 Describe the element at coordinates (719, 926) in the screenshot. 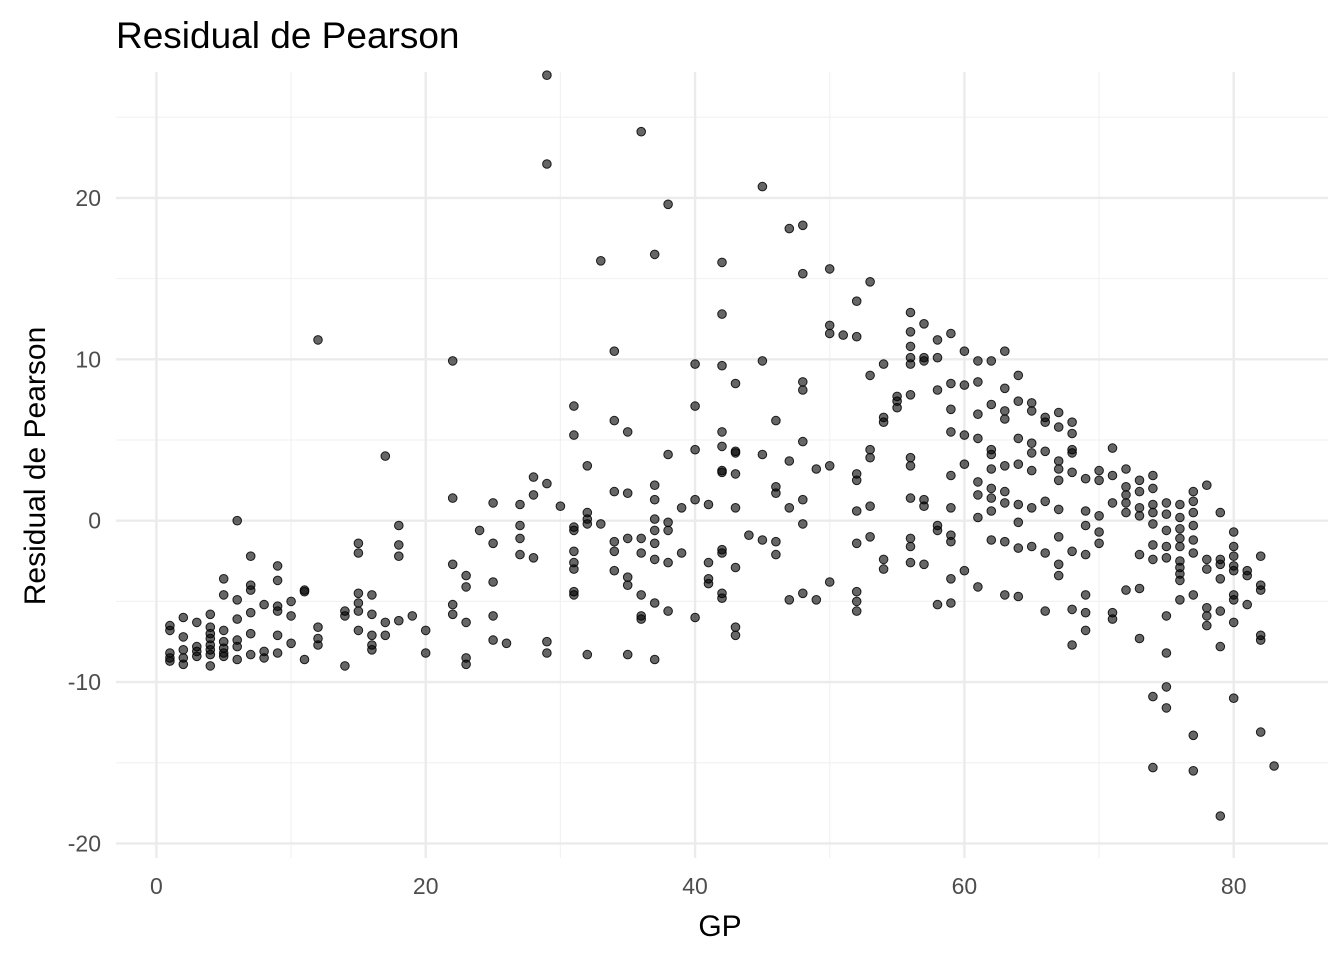

I see `x-axis-title: GP` at that location.